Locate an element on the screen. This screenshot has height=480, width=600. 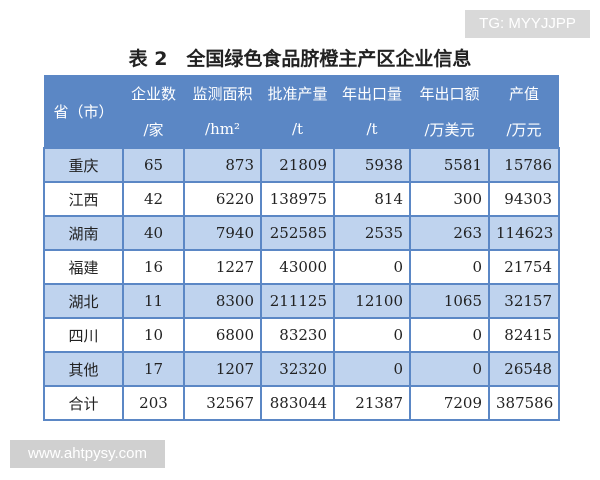
table-row: 江西 42 6220 138975 814 300 94303 is located at coordinates (301, 199).